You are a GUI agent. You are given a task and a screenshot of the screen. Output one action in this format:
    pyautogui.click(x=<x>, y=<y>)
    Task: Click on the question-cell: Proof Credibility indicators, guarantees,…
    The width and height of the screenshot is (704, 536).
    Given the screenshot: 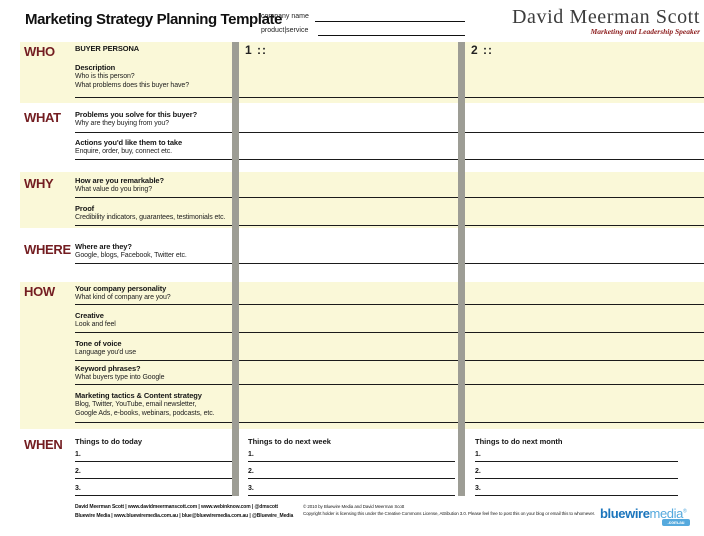 What is the action you would take?
    pyautogui.click(x=155, y=213)
    